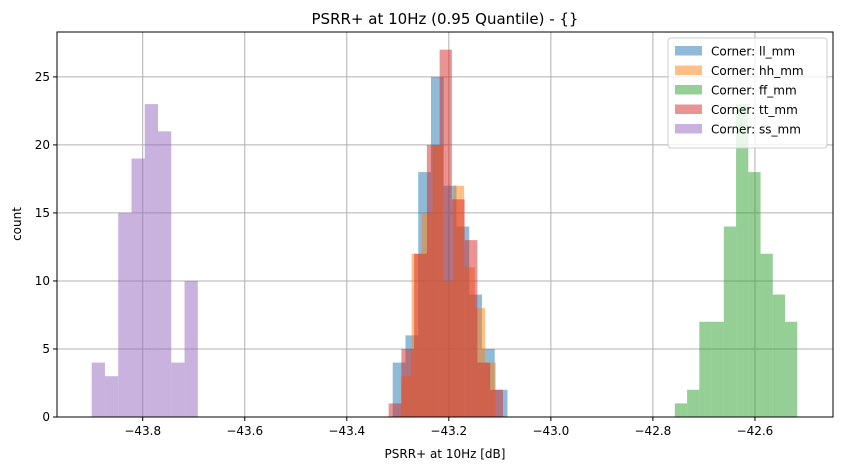 This screenshot has height=470, width=841. I want to click on y-tick-label: 10, so click(42, 281).